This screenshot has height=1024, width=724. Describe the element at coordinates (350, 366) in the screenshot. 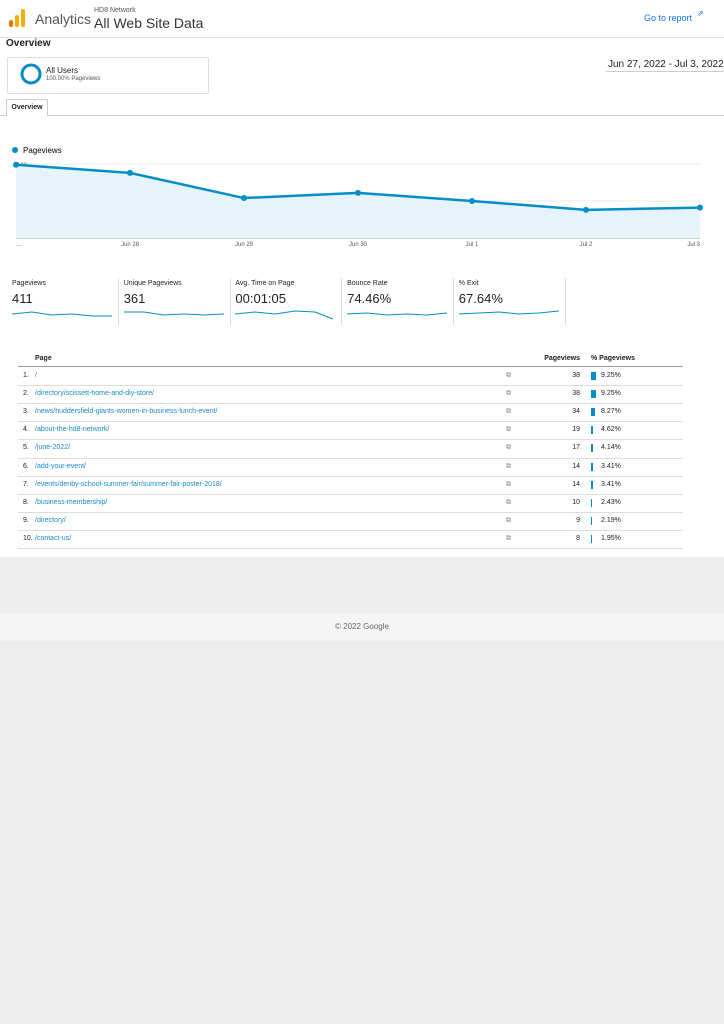

I see `header-rule` at that location.